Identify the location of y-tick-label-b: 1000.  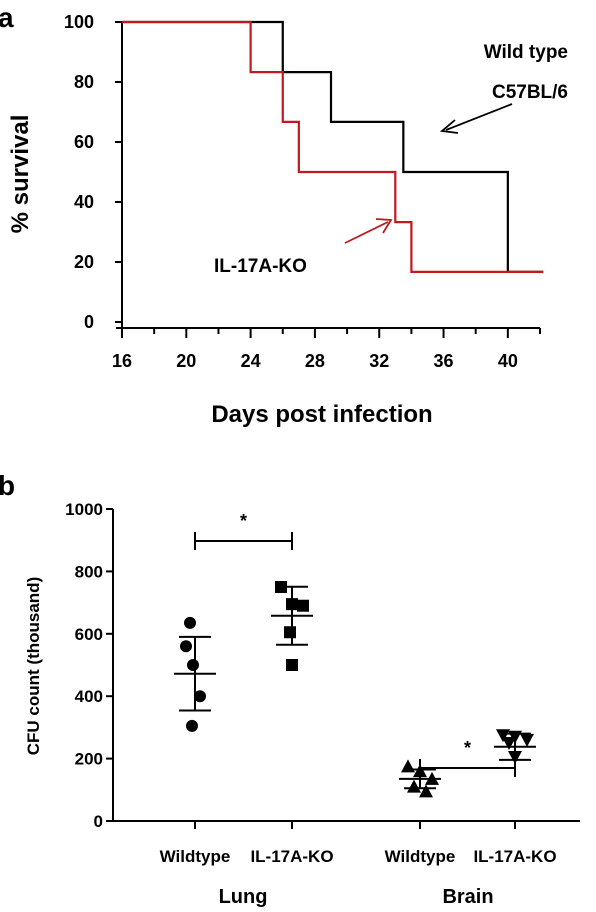
(84, 509).